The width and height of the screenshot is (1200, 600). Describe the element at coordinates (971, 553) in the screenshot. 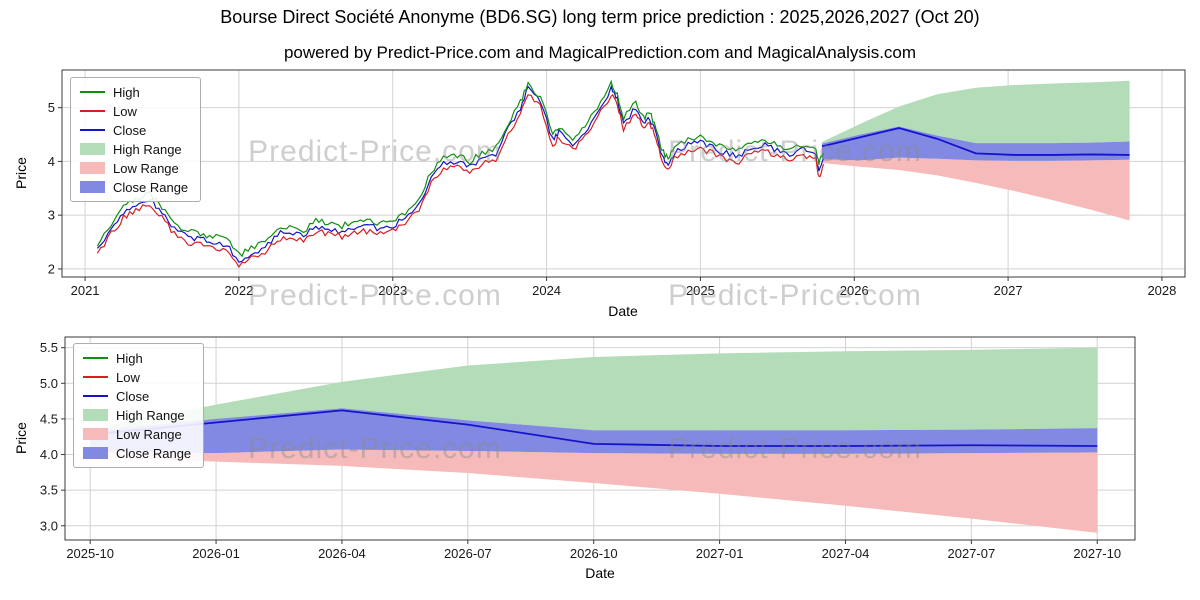

I see `x-tick-label: 2027-07` at that location.